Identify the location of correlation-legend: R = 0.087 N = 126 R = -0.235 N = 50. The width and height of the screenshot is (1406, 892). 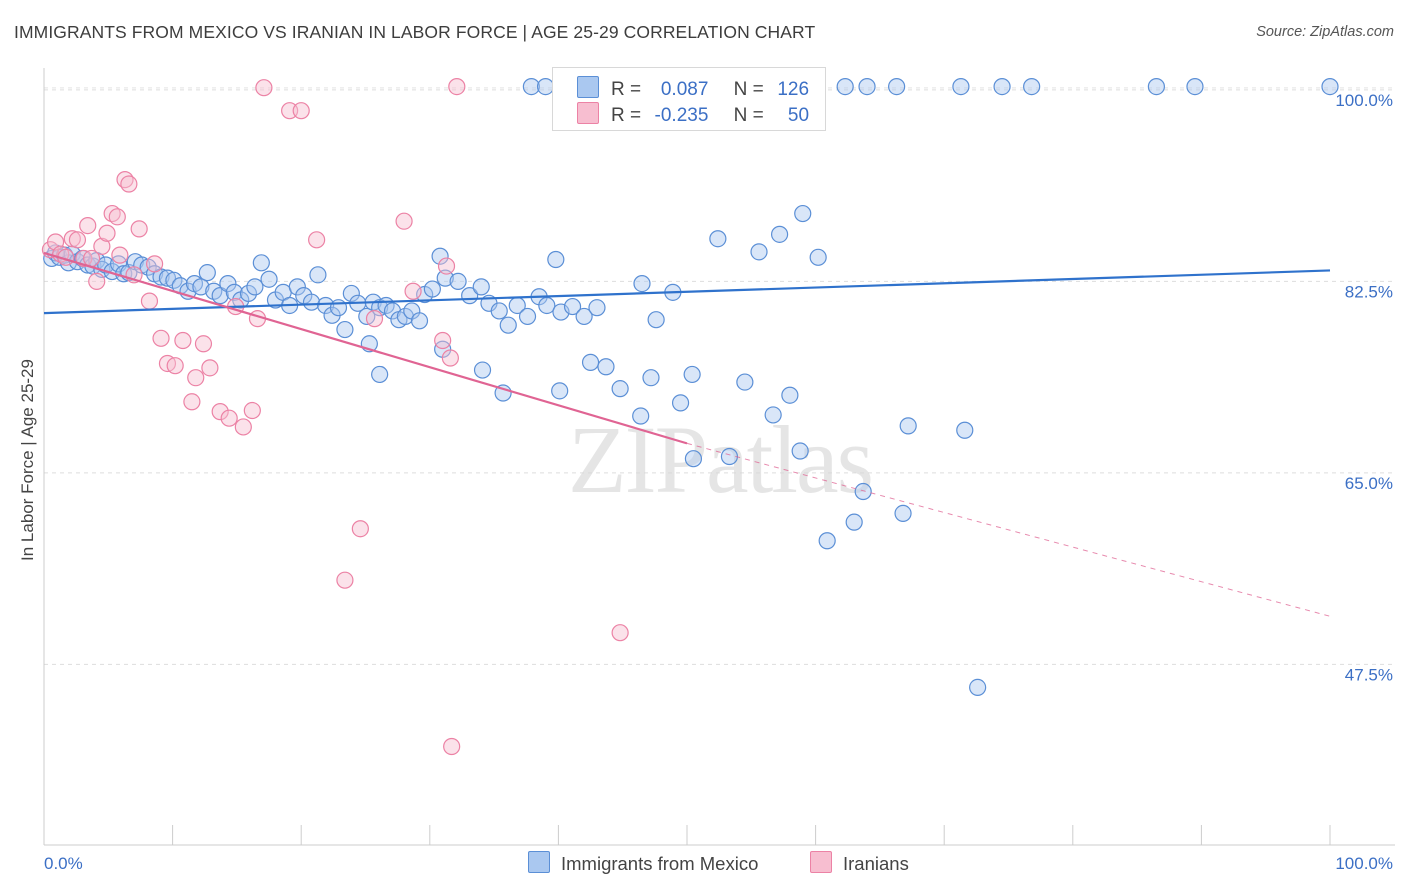
(689, 99).